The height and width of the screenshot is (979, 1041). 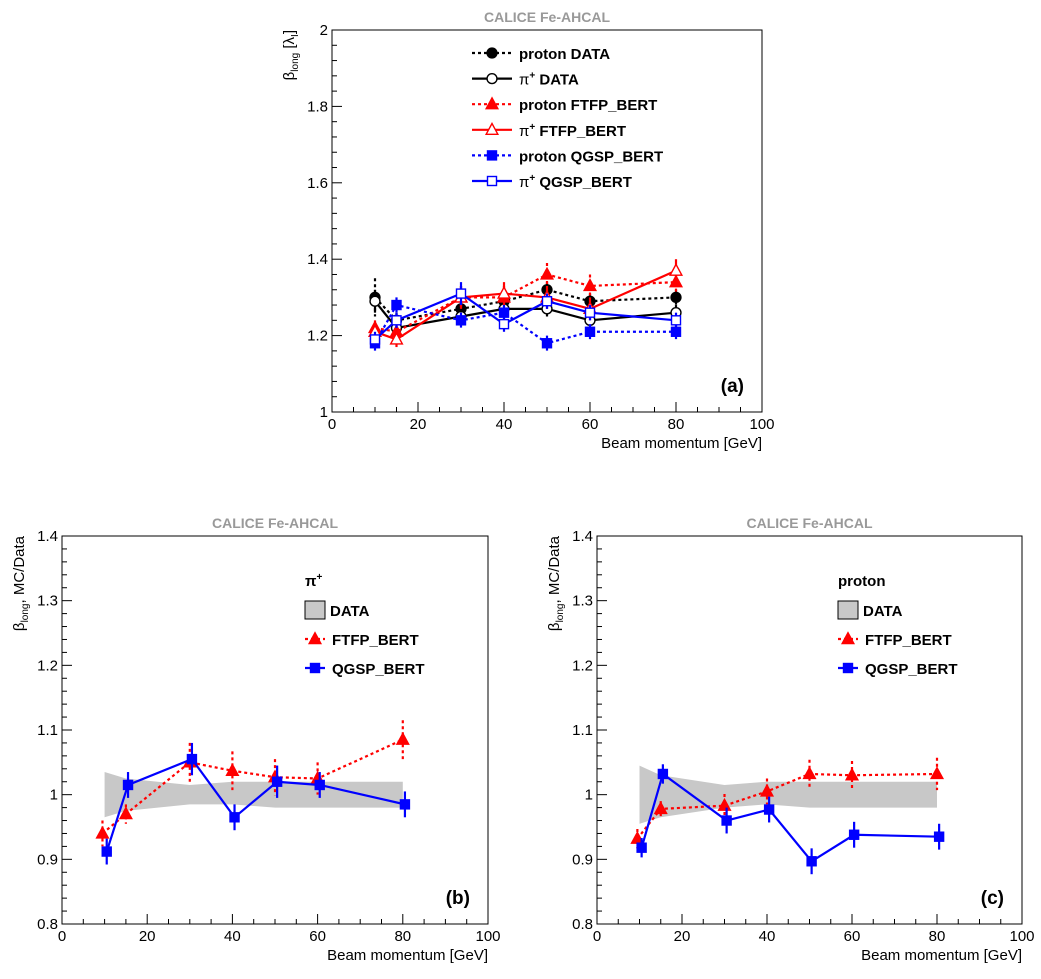 I want to click on y-tick-label: 0.9, so click(x=582, y=859).